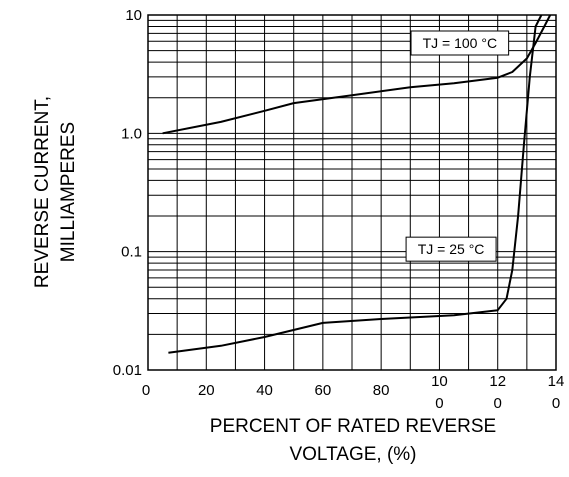 Image resolution: width=569 pixels, height=477 pixels. What do you see at coordinates (206, 390) in the screenshot?
I see `x-tick-label: 20` at bounding box center [206, 390].